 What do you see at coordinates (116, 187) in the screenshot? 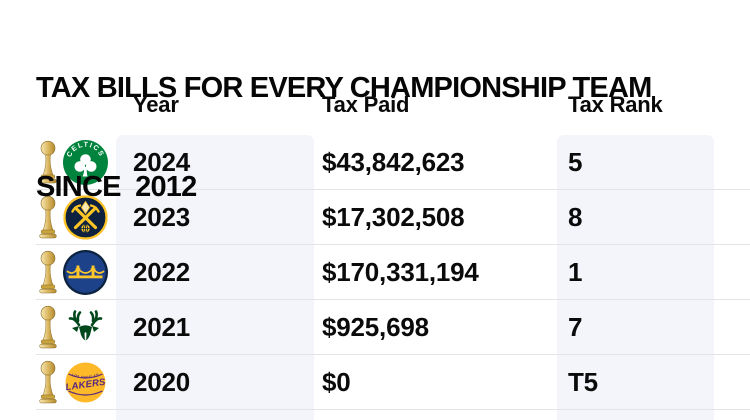
I see `page-title-line2: SINCE 2012` at bounding box center [116, 187].